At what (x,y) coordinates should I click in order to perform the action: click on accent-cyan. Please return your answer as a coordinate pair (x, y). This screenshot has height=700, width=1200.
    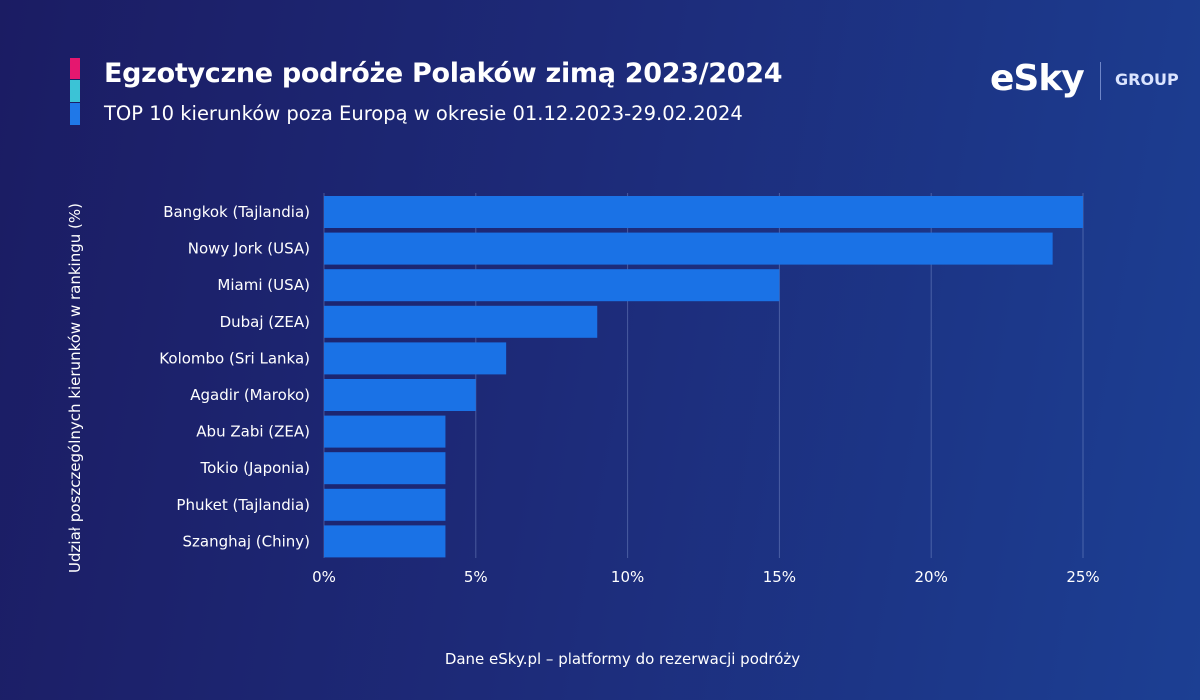
    Looking at the image, I should click on (75, 91).